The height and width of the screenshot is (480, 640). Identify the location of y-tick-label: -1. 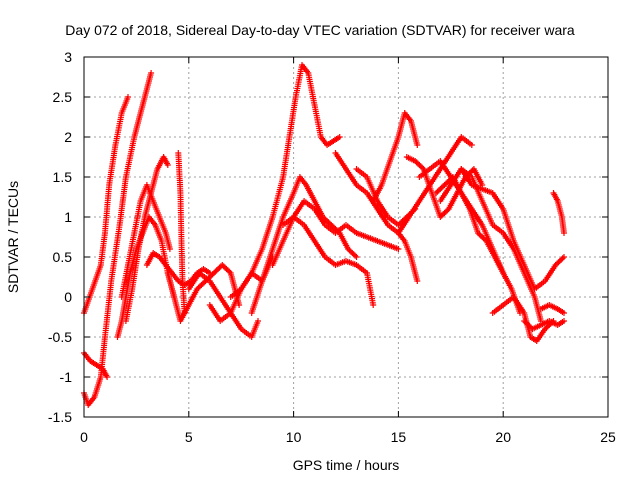
(66, 377).